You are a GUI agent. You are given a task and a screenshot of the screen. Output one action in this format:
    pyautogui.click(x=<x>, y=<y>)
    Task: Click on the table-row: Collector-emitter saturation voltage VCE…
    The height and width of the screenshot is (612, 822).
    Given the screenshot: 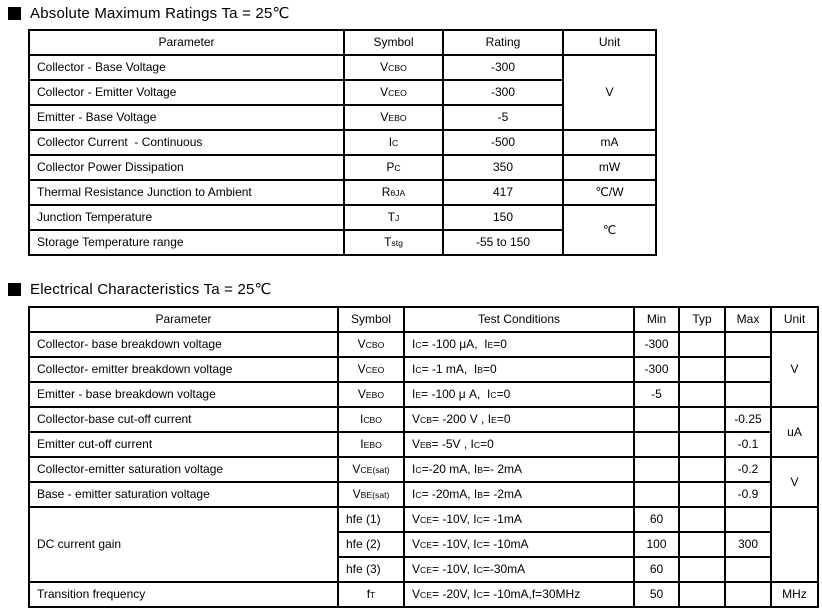 What is the action you would take?
    pyautogui.click(x=423, y=482)
    